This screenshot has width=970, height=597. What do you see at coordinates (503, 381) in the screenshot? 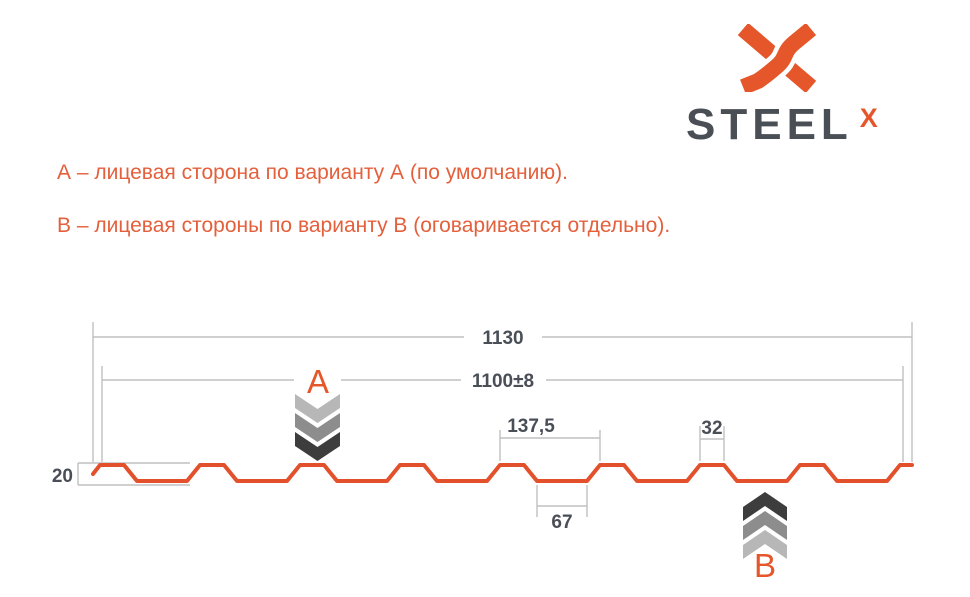
I see `dim-label-1100: 1100±8` at bounding box center [503, 381].